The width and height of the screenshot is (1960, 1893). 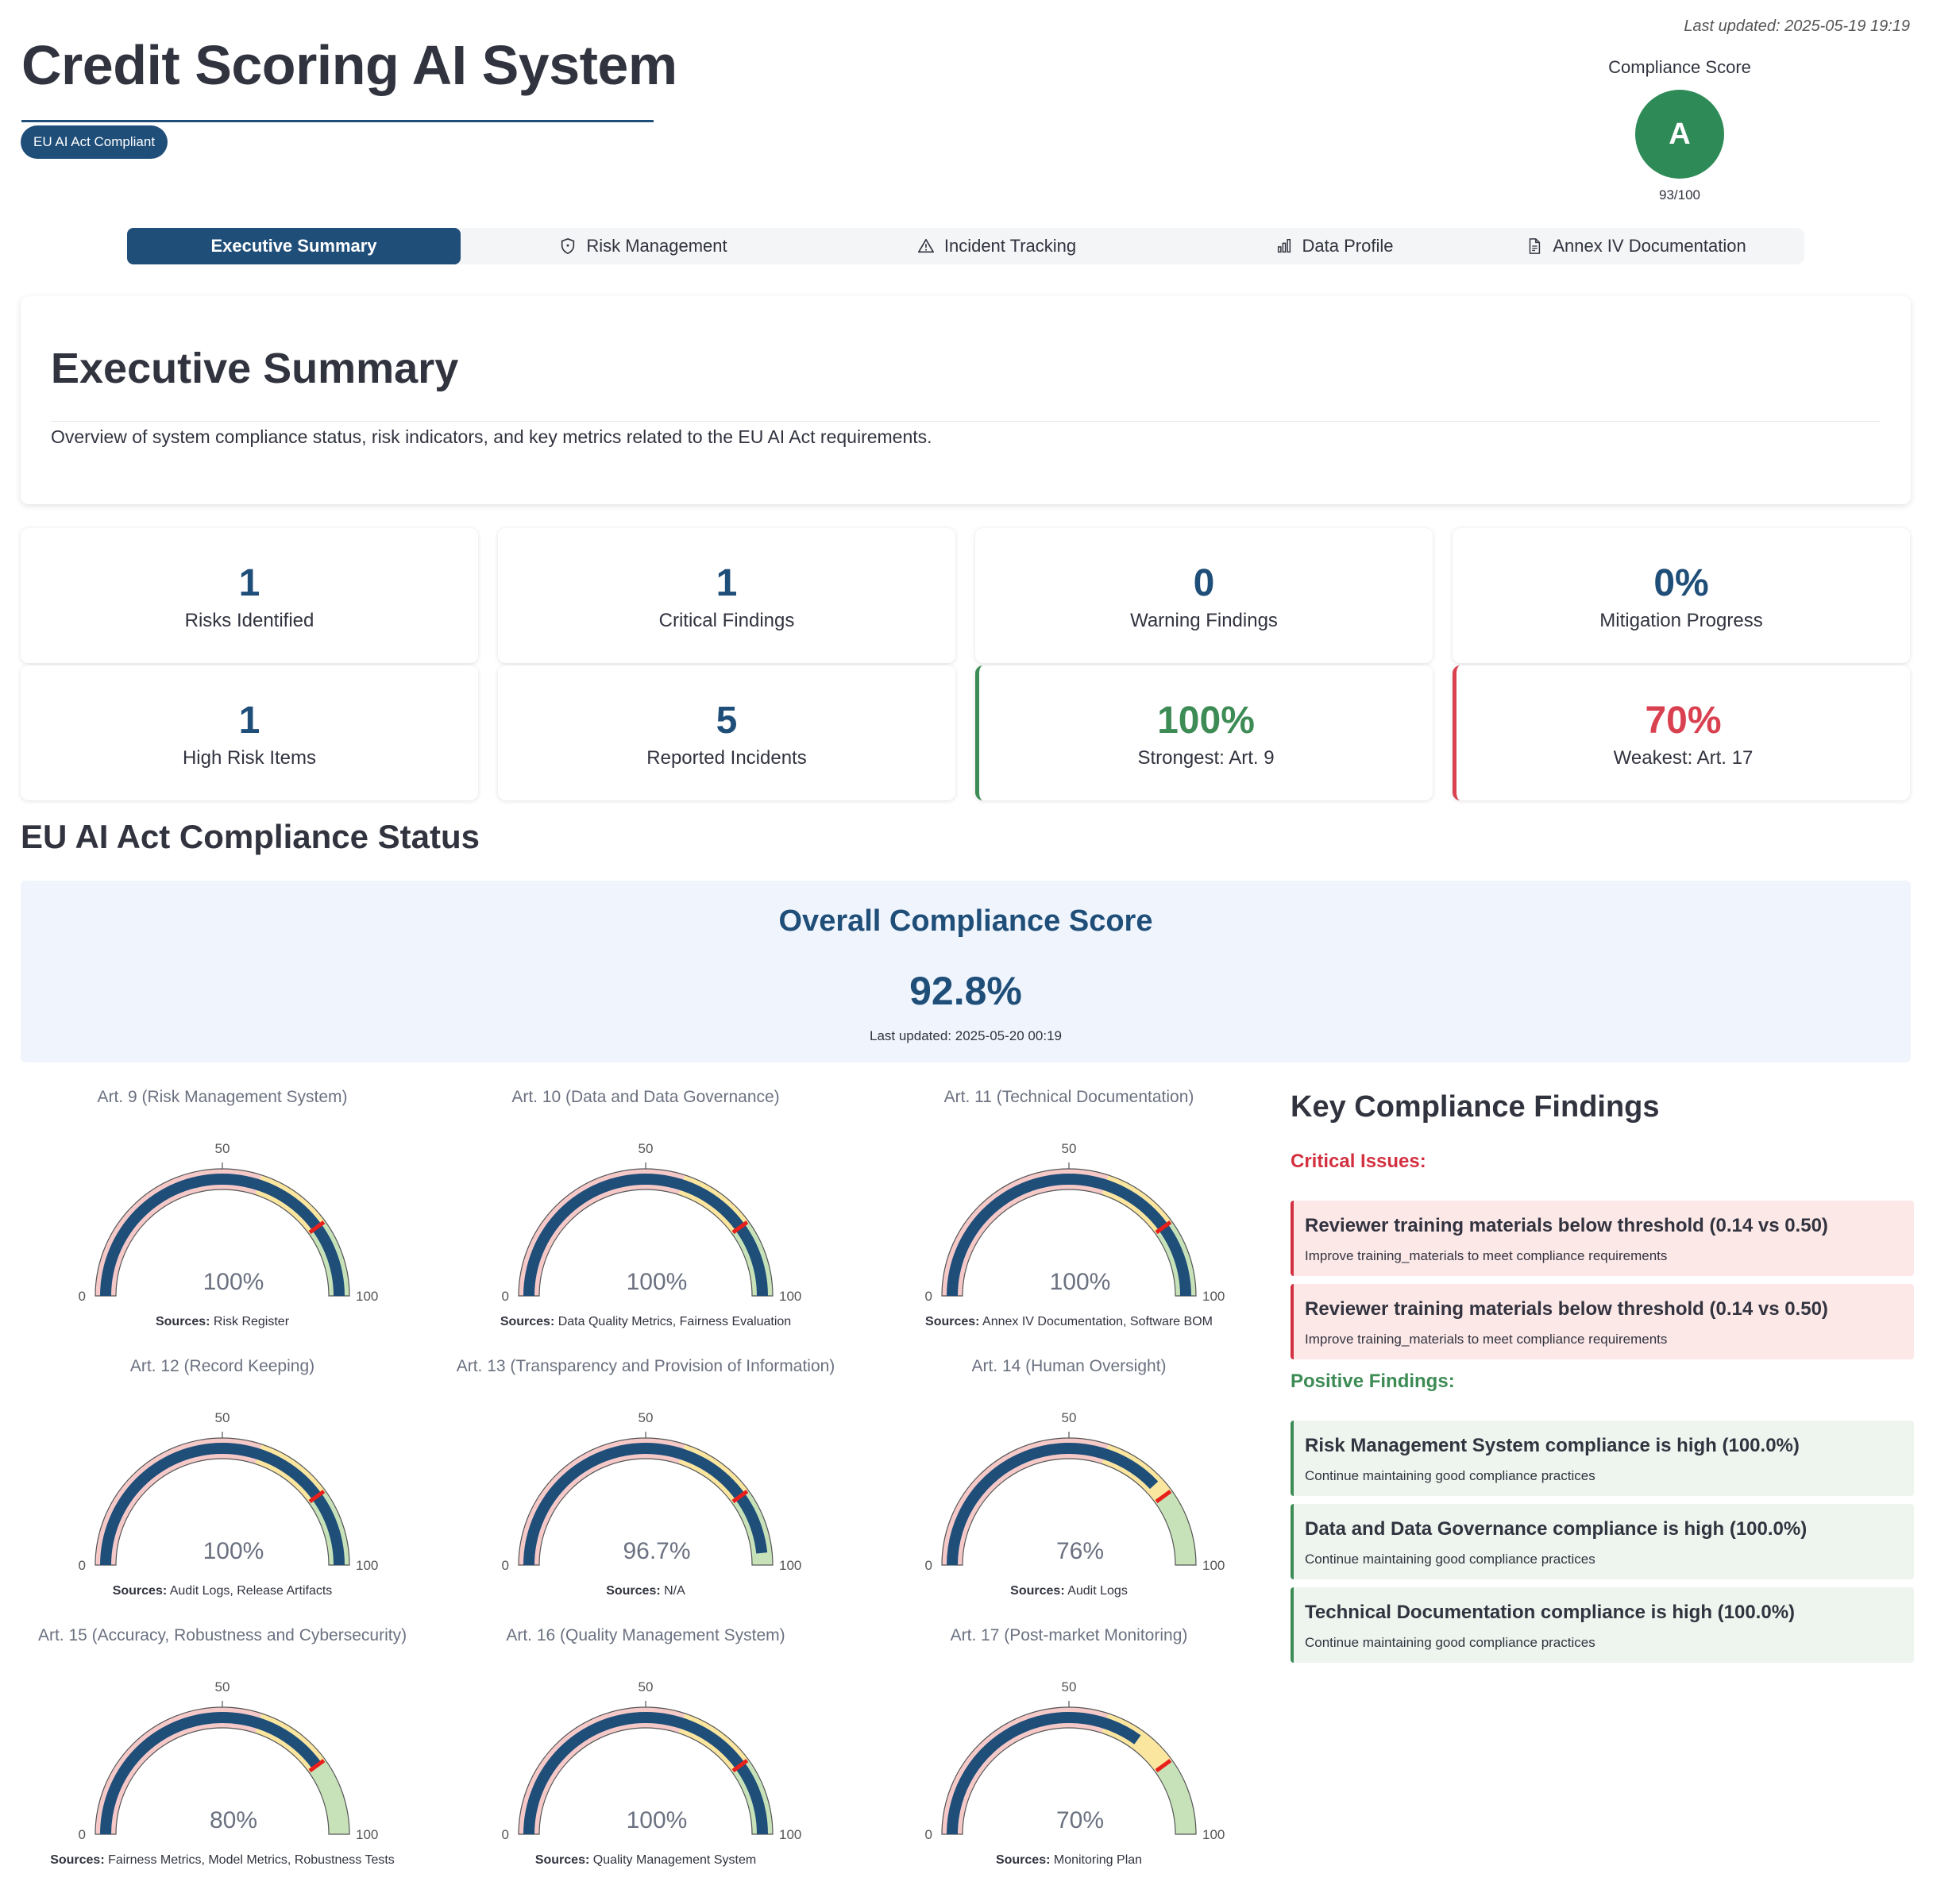 I want to click on tab-label: Annex IV Documentation, so click(x=1649, y=246).